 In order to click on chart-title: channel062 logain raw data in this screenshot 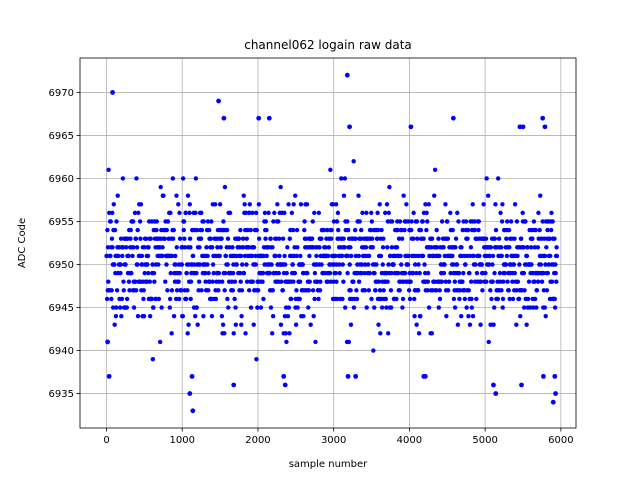, I will do `click(328, 45)`.